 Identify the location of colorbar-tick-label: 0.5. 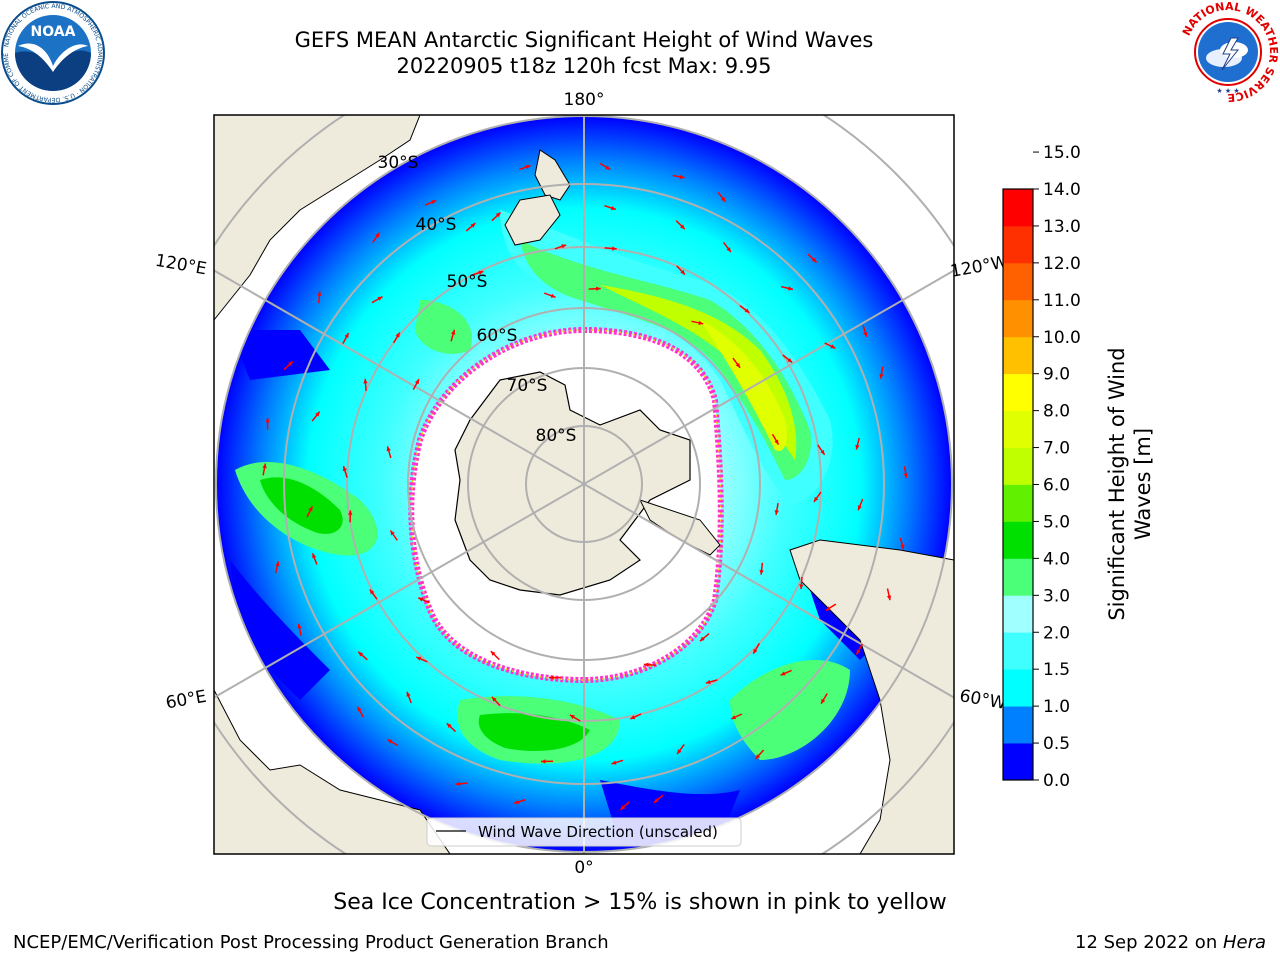
(1056, 744).